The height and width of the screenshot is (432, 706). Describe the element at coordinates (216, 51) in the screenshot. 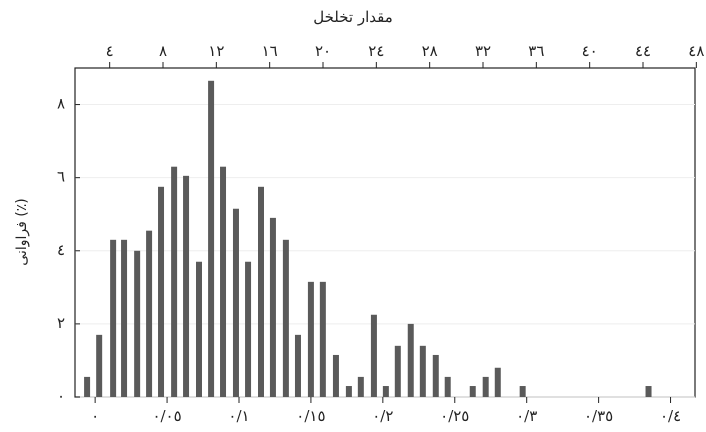

I see `x2-tick-label: ١٢` at that location.